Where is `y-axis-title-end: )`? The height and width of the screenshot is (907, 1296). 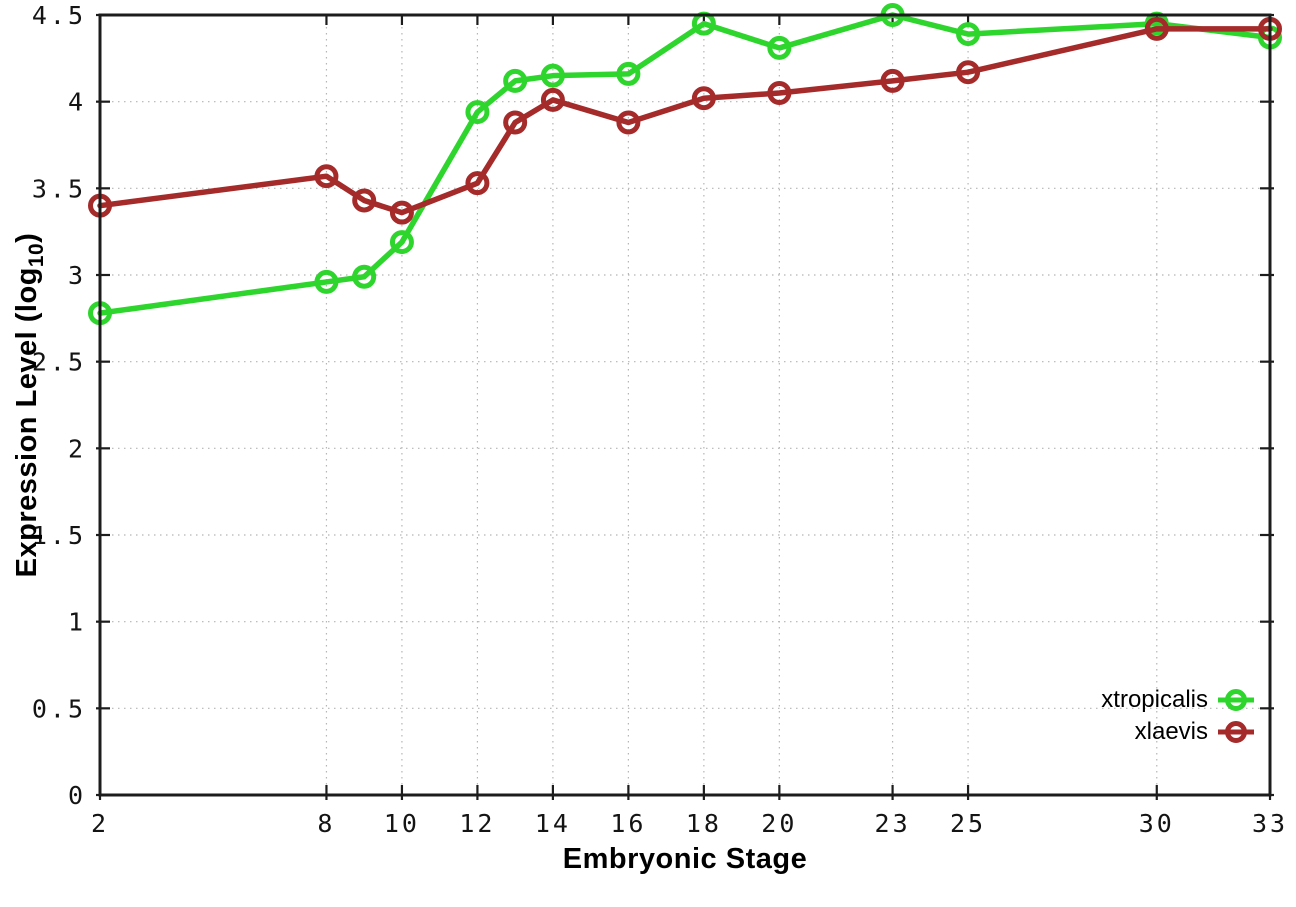 y-axis-title-end: ) is located at coordinates (27, 237).